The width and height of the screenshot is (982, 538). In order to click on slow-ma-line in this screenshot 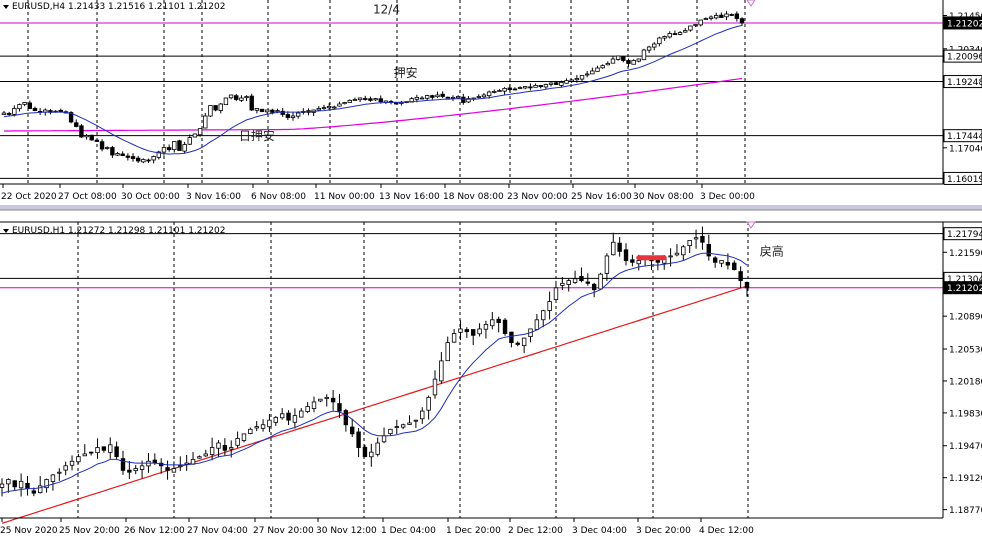, I will do `click(373, 104)`.